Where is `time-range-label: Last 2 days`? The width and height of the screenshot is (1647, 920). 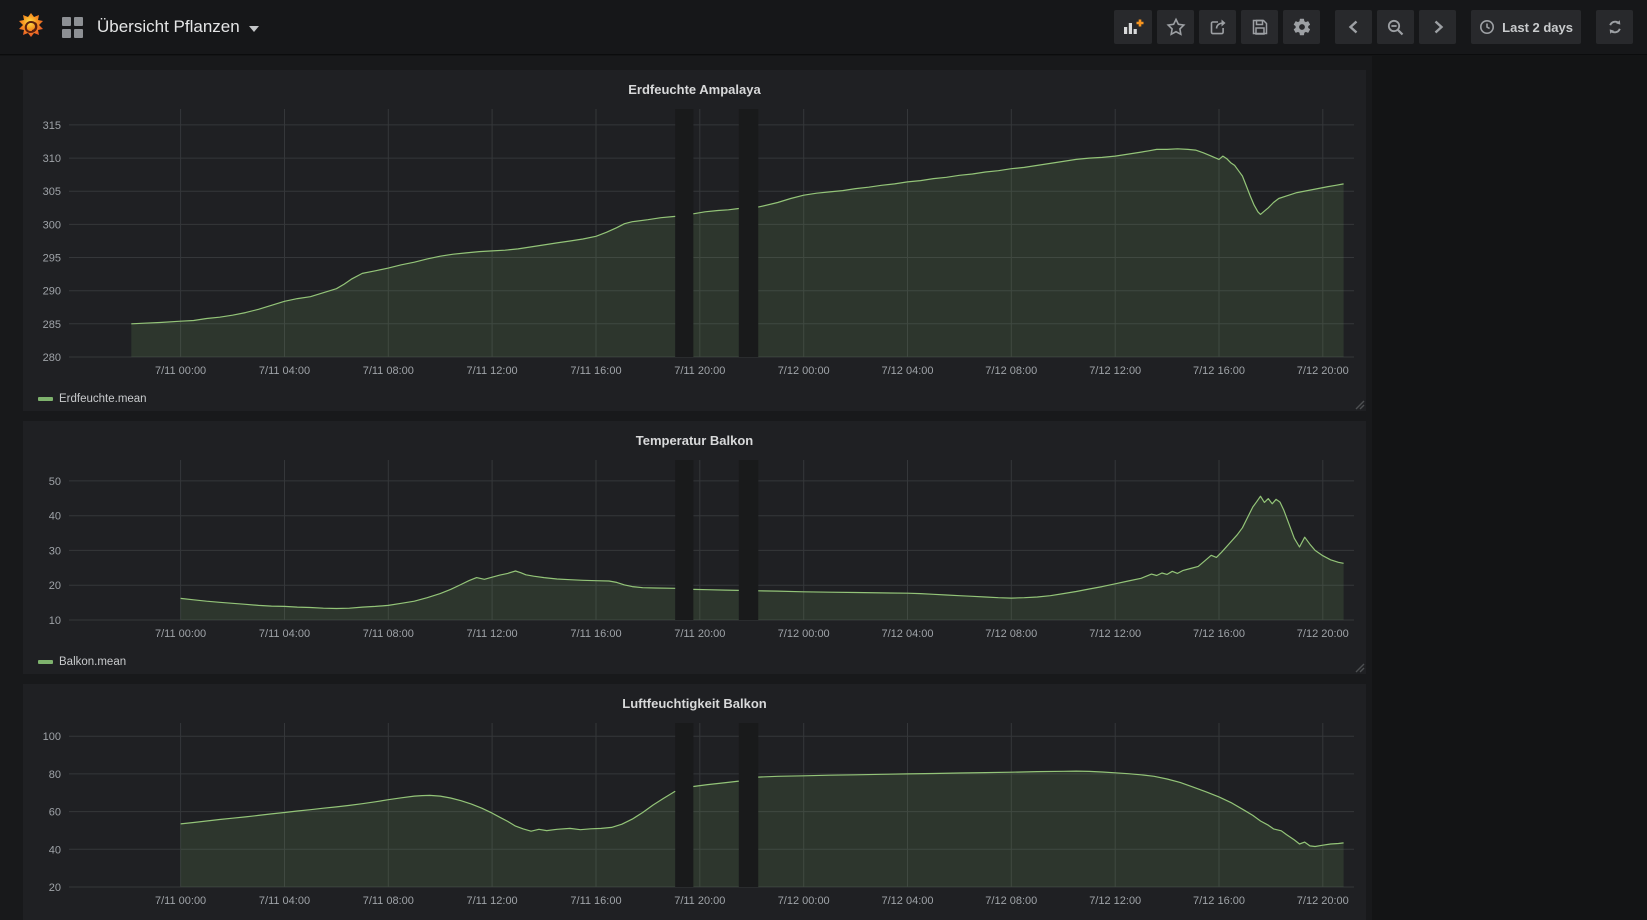 time-range-label: Last 2 days is located at coordinates (1537, 27).